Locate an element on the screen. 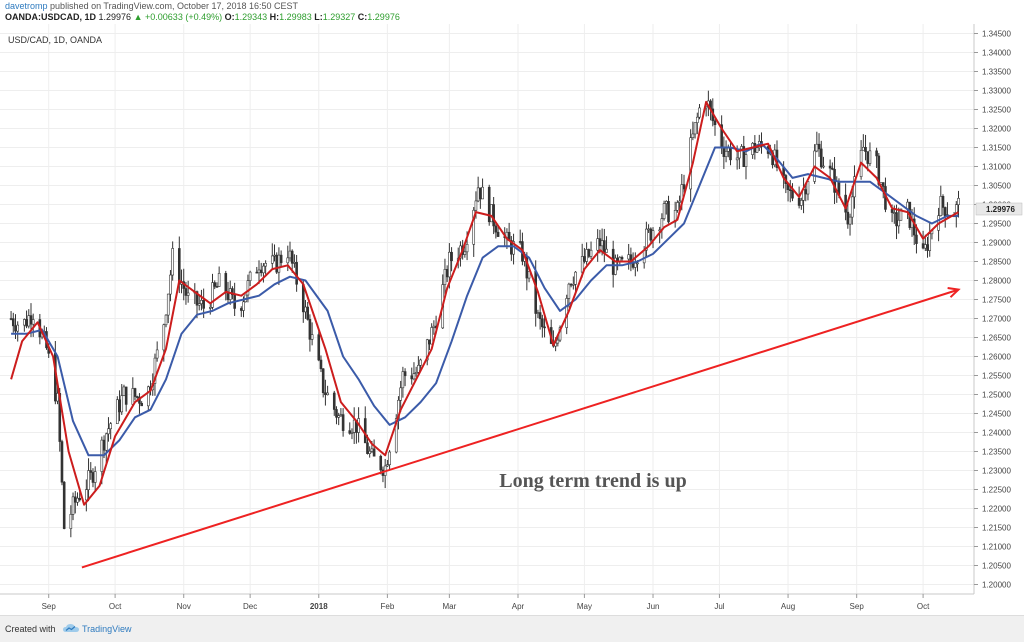  price-tick-label: 1.33000 is located at coordinates (996, 91).